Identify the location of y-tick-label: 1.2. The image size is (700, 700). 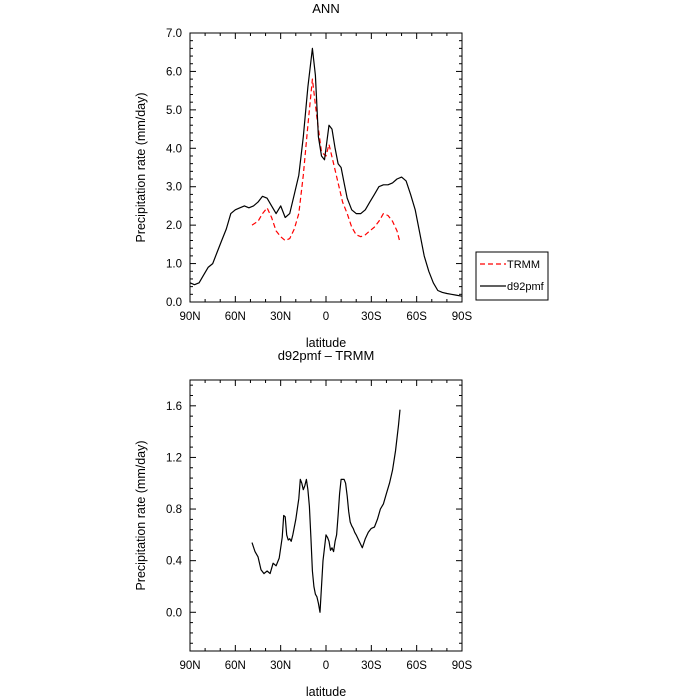
(174, 458).